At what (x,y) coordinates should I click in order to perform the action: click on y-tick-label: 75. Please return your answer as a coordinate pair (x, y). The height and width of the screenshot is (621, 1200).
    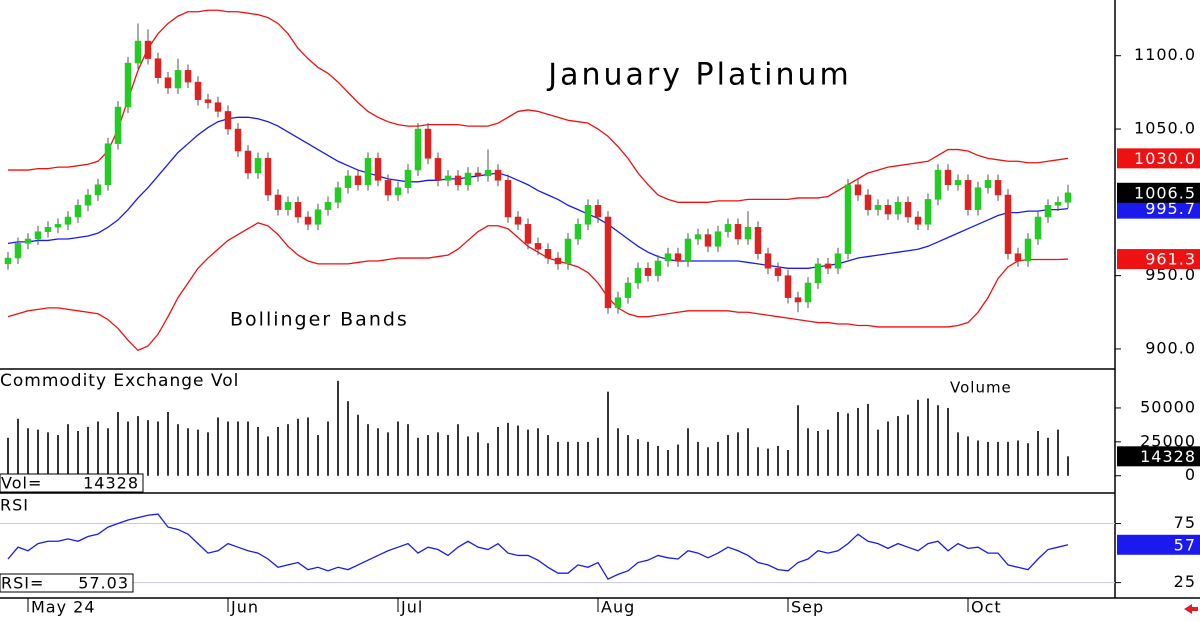
    Looking at the image, I should click on (1185, 522).